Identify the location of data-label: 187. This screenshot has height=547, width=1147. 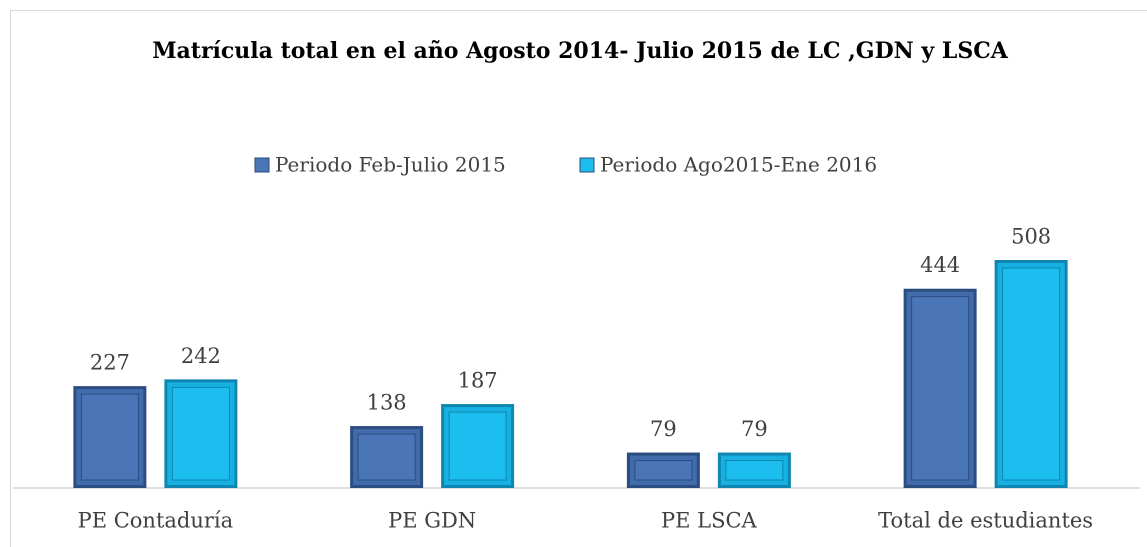
(478, 381).